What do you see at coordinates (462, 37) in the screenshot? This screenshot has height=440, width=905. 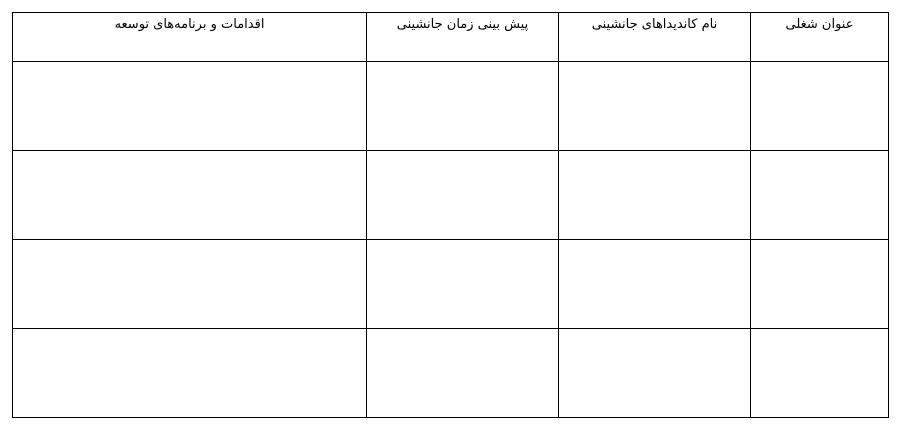 I see `header-cell: پیش بینی زمان جانشینی` at bounding box center [462, 37].